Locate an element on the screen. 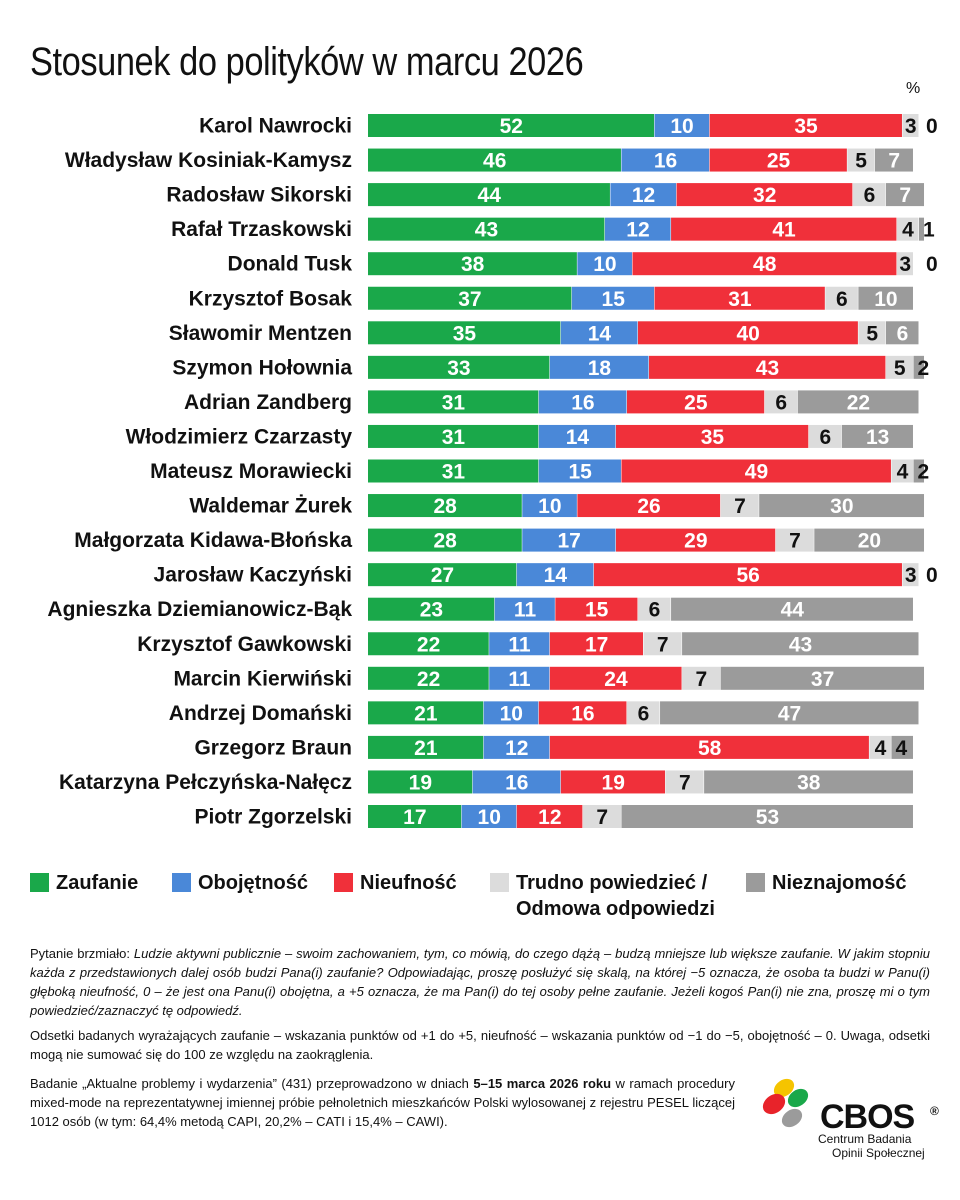 The width and height of the screenshot is (960, 1200). value-label-unknown: 22 is located at coordinates (858, 402).